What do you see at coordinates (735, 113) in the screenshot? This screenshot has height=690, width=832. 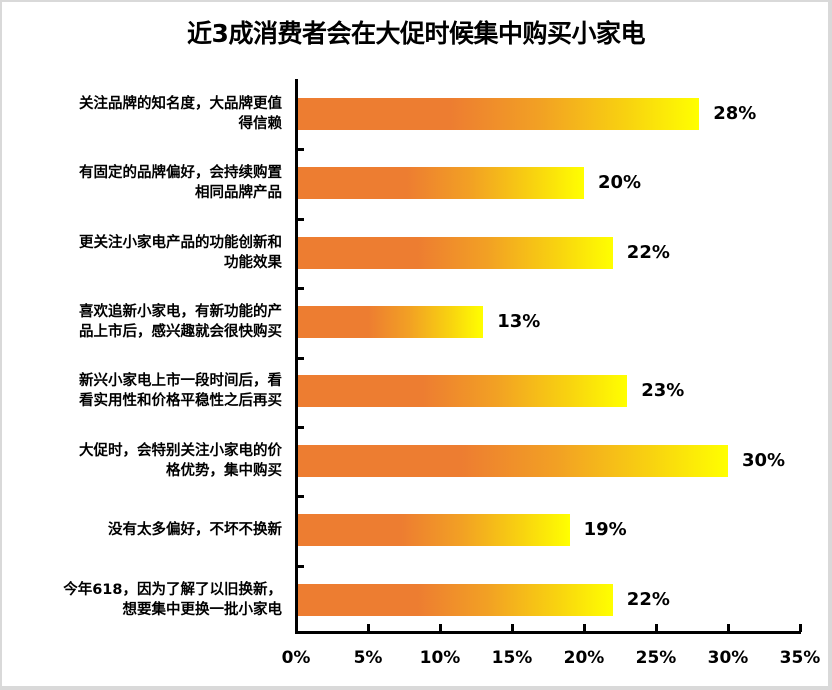 I see `value-label: 28%` at bounding box center [735, 113].